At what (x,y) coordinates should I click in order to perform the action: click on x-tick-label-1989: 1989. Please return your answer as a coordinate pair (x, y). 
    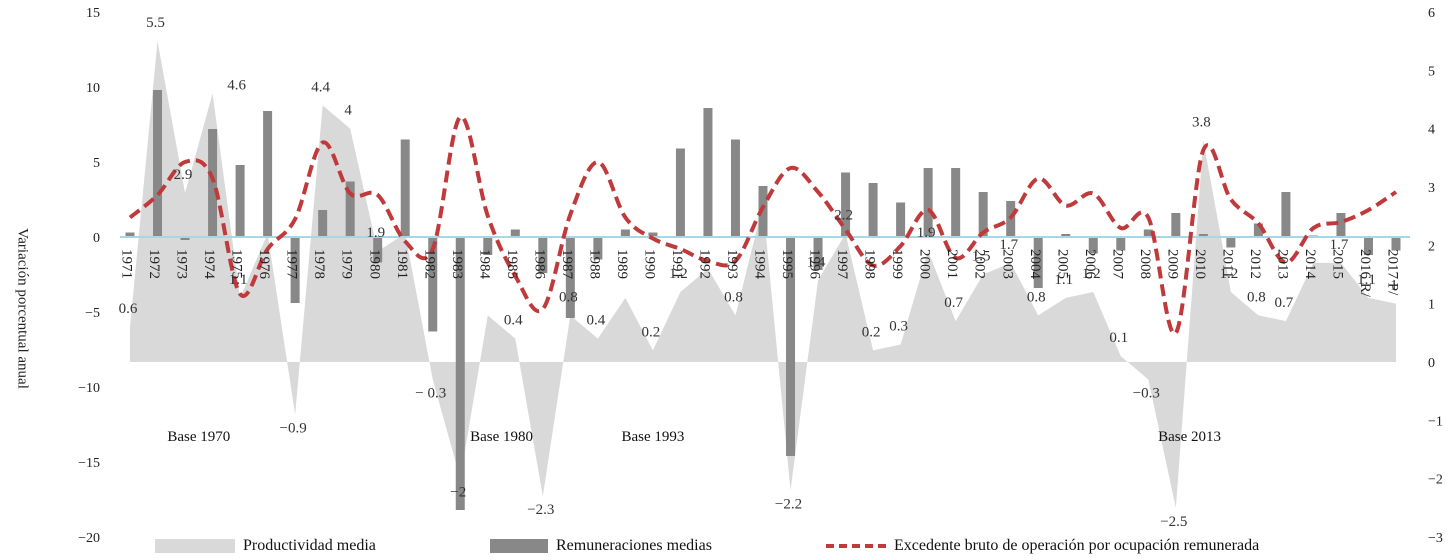
    Looking at the image, I should click on (622, 264).